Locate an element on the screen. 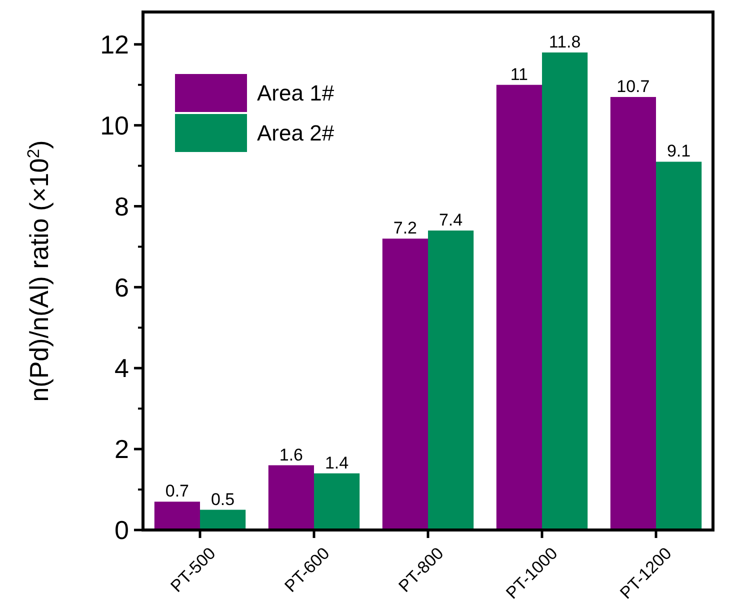 Image resolution: width=731 pixels, height=610 pixels. data-label: 9.1 is located at coordinates (678, 151).